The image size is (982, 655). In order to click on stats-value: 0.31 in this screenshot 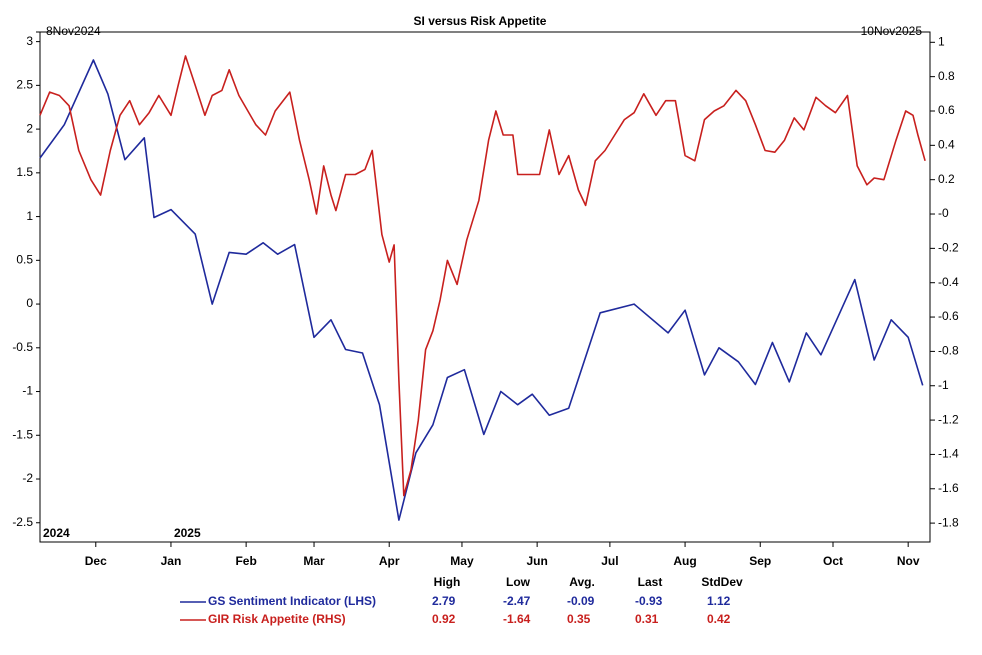, I will do `click(647, 619)`.